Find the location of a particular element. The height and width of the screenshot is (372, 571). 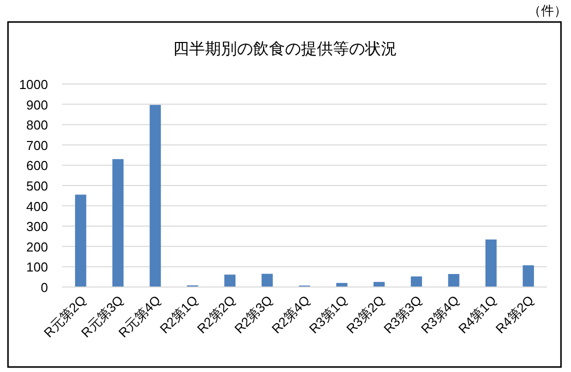

y-tick-label: 700 is located at coordinates (37, 145).